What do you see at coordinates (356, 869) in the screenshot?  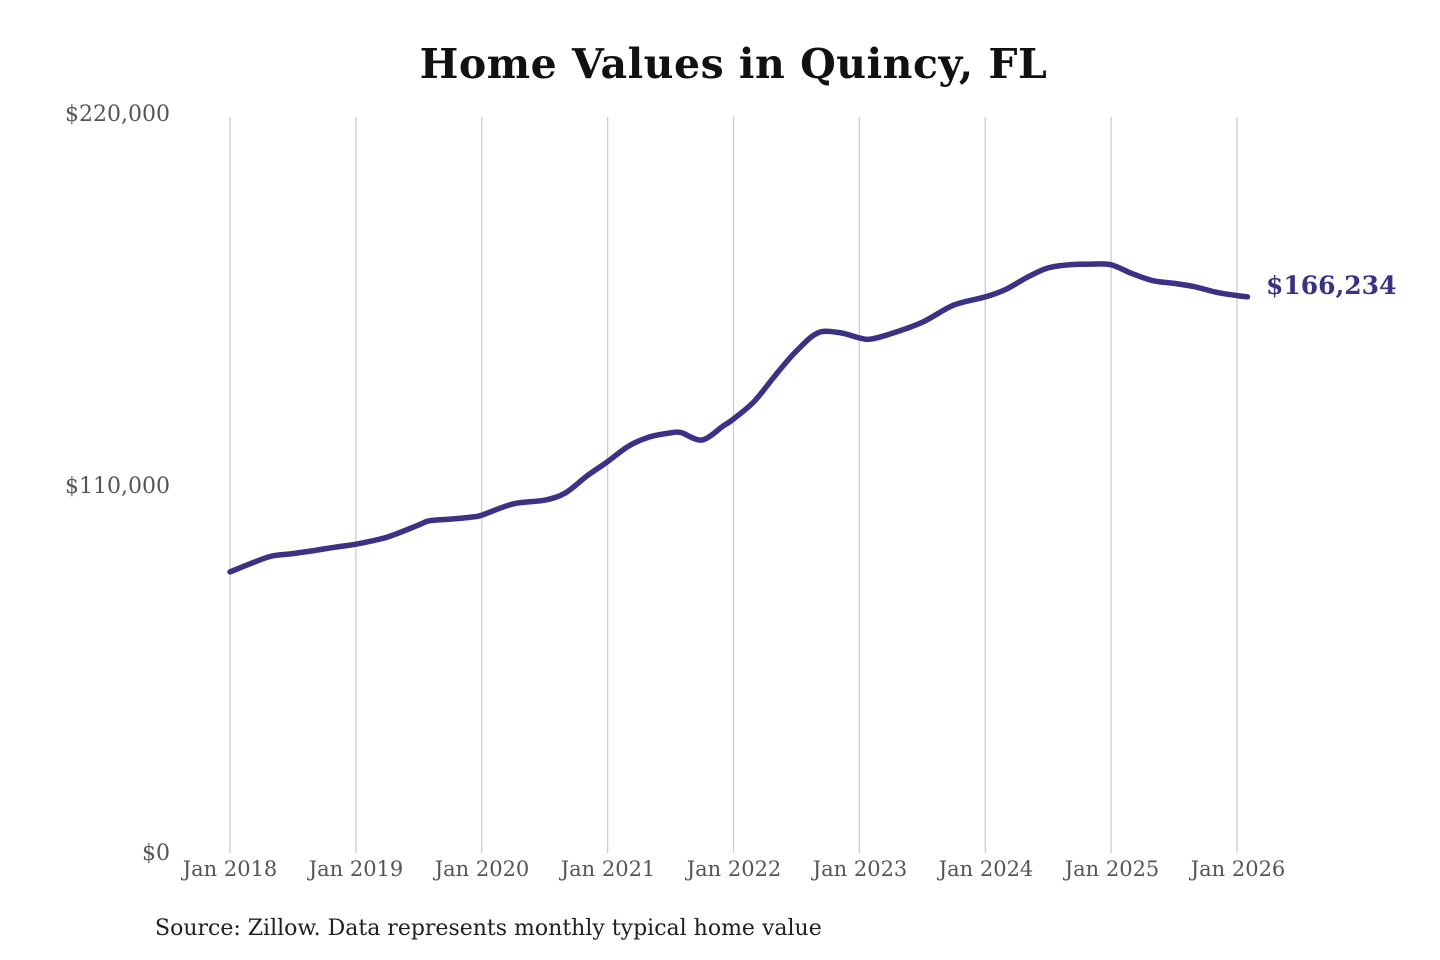 I see `x-tick-label: Jan 2019` at bounding box center [356, 869].